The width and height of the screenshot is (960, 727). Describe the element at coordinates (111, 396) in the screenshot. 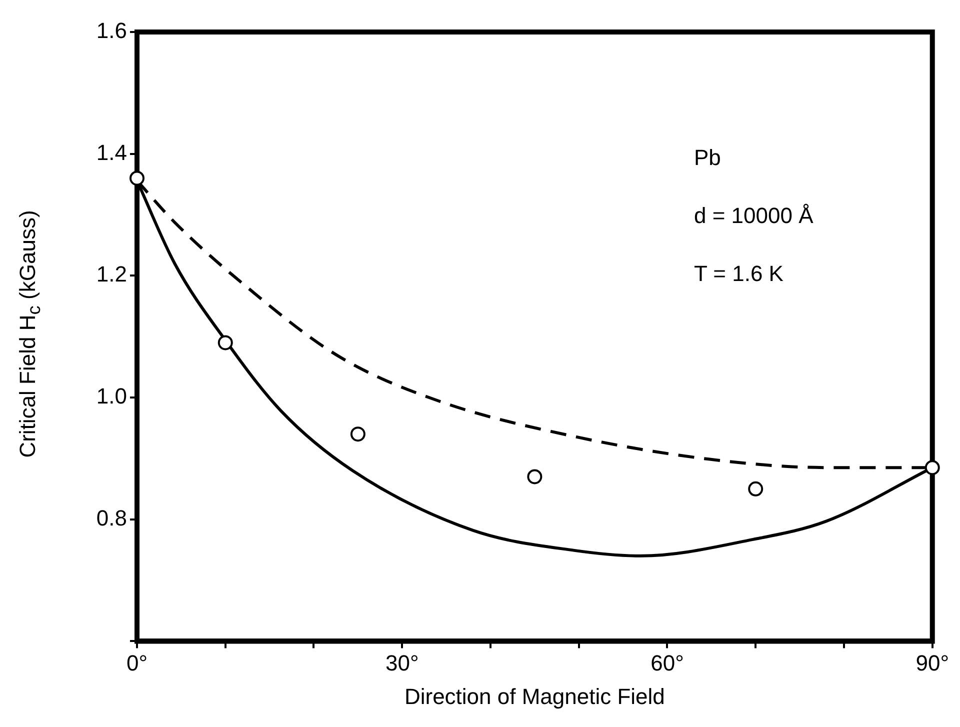

I see `y-tick-label: 1.0` at that location.